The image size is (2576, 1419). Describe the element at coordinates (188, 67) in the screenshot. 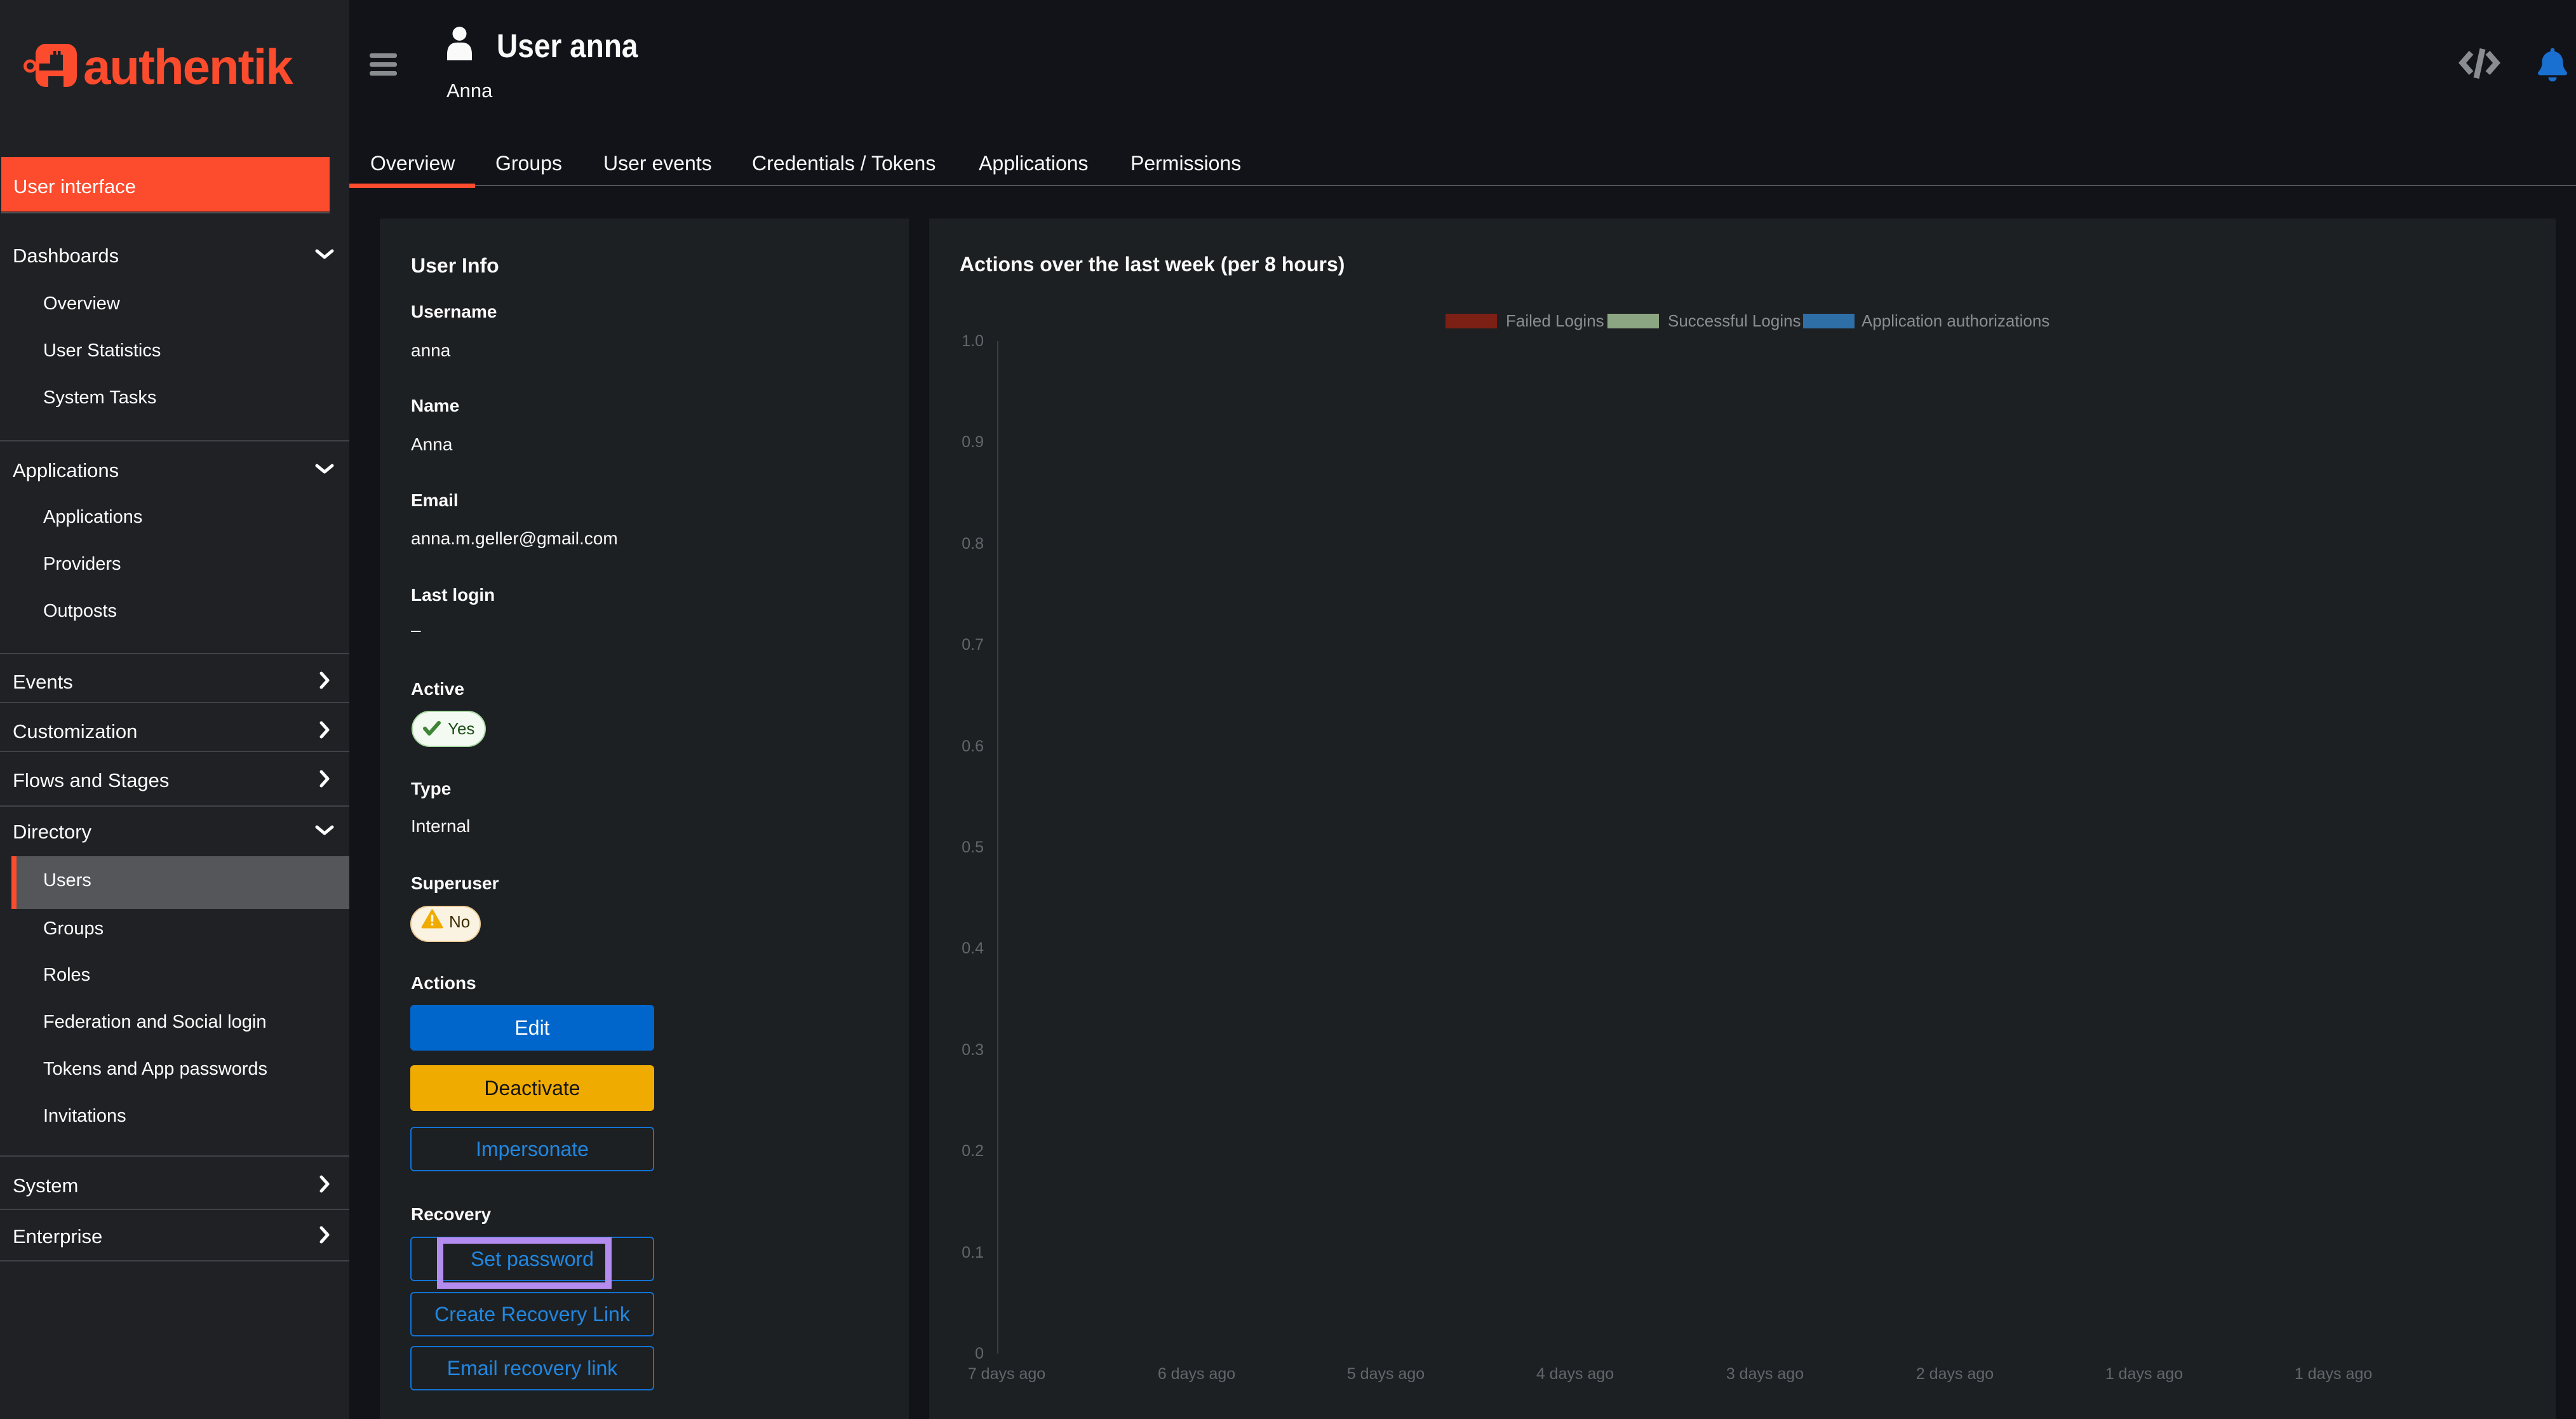

I see `svg-text: authentik` at that location.